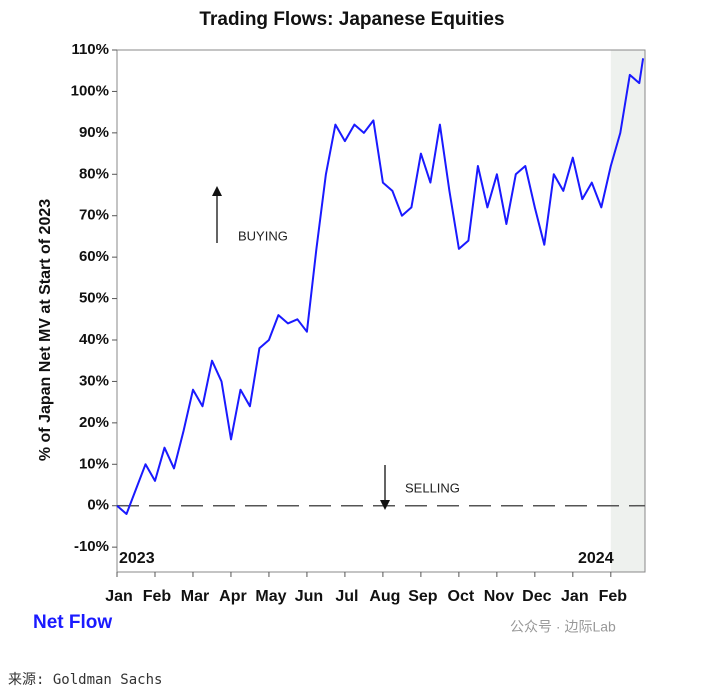 Image resolution: width=713 pixels, height=694 pixels. Describe the element at coordinates (91, 546) in the screenshot. I see `y-tick-label: -10%` at that location.